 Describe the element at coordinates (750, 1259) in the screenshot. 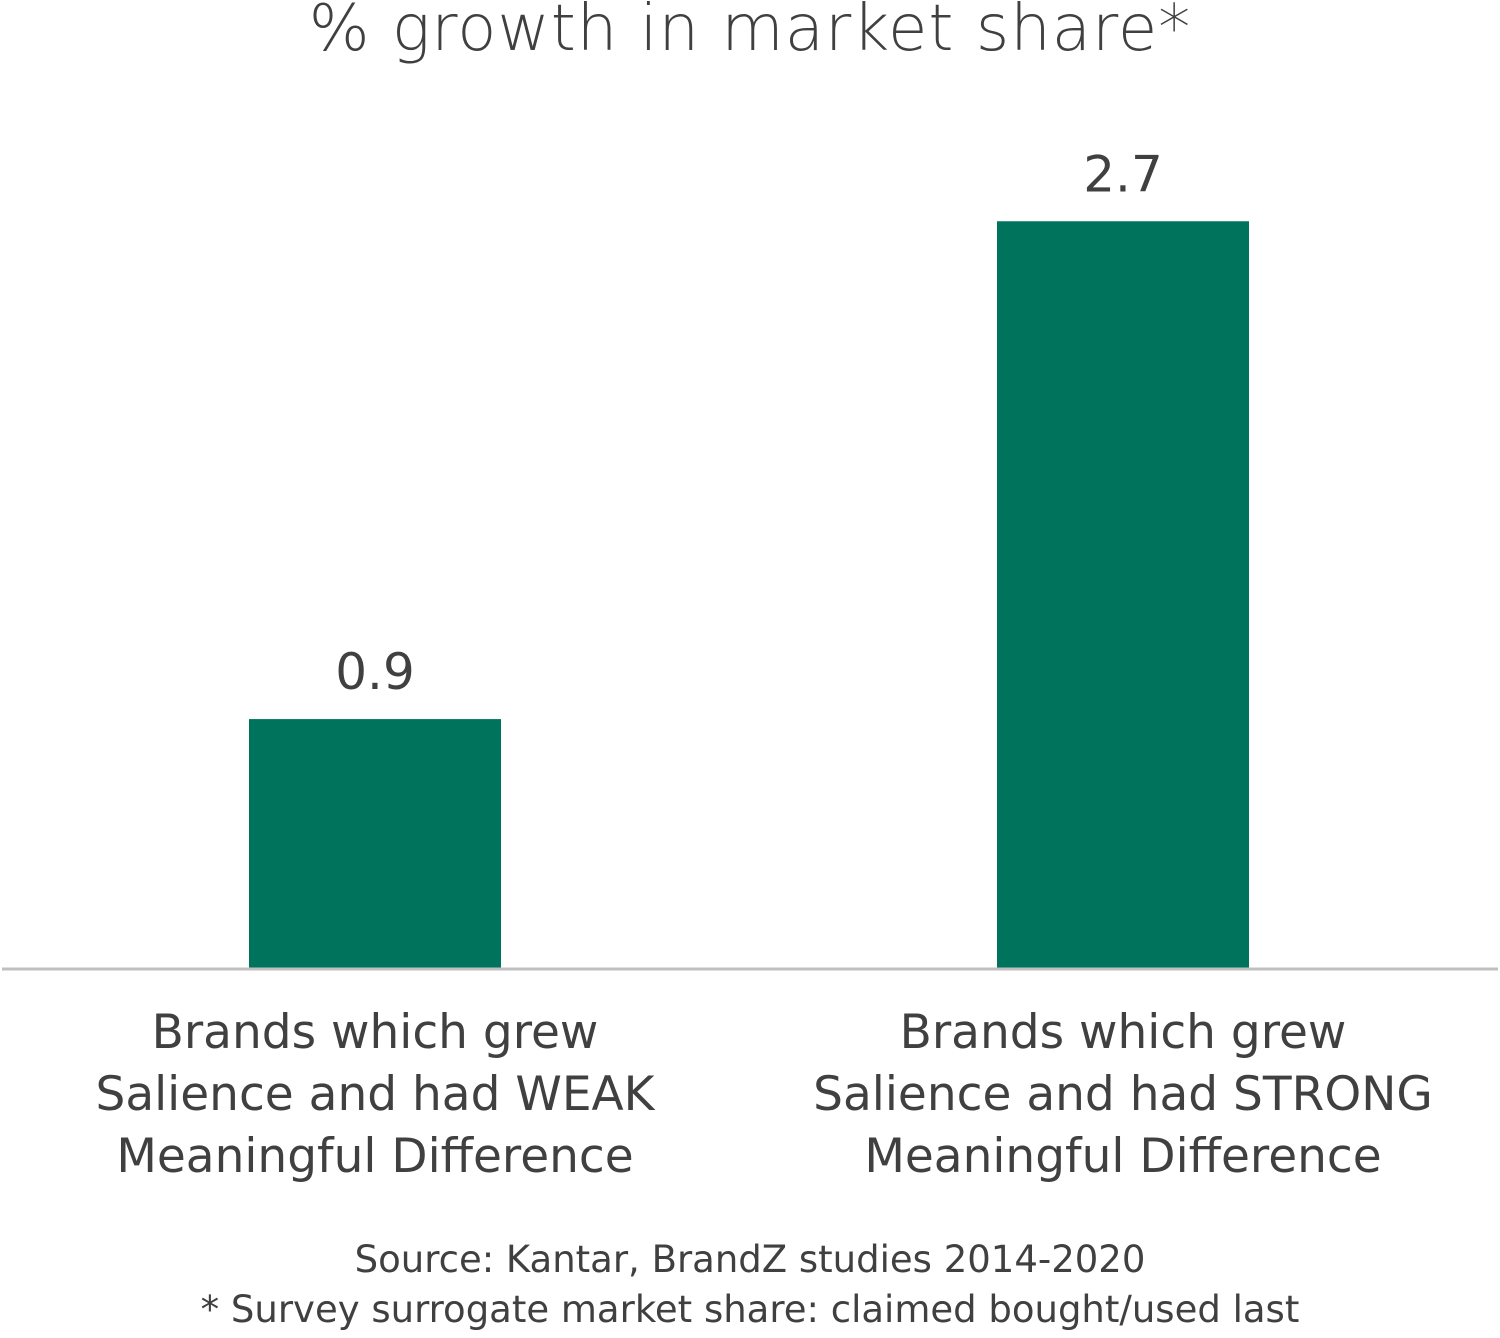

I see `source-note: Source: Kantar, BrandZ studies 2014-2020` at that location.